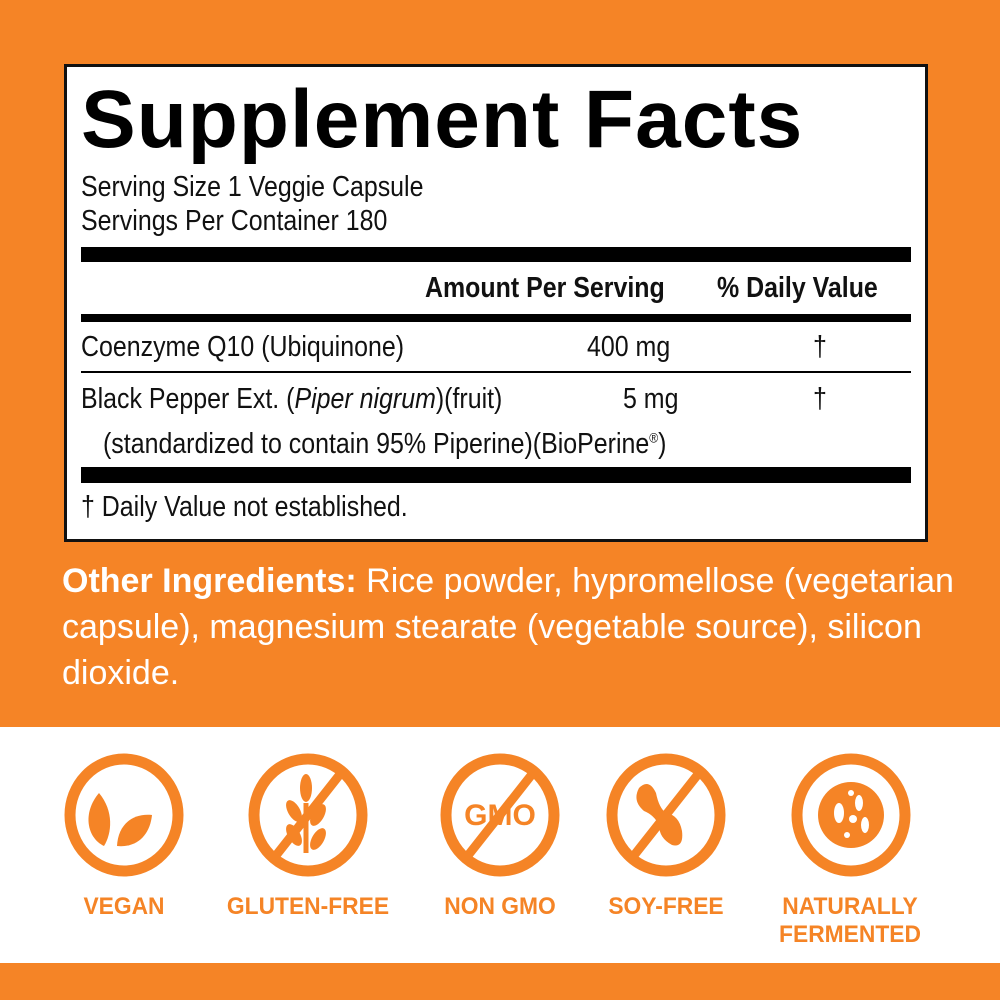 This screenshot has height=1000, width=1000. What do you see at coordinates (124, 906) in the screenshot?
I see `badge-label: VEGAN` at bounding box center [124, 906].